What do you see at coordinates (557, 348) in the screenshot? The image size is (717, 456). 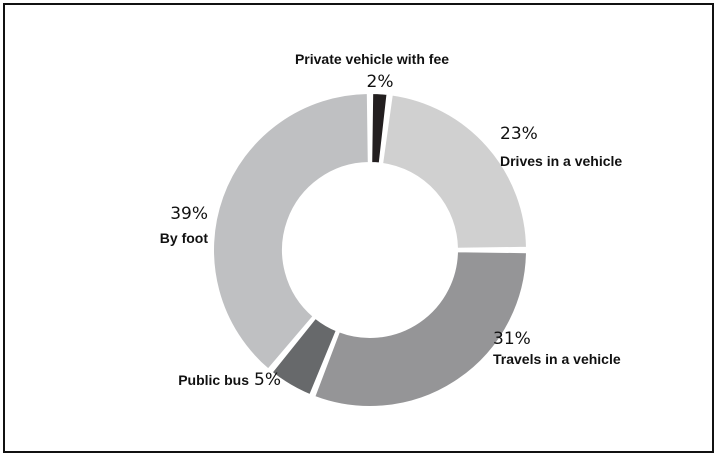 I see `label-travels: 31% Travels in a vehicle` at bounding box center [557, 348].